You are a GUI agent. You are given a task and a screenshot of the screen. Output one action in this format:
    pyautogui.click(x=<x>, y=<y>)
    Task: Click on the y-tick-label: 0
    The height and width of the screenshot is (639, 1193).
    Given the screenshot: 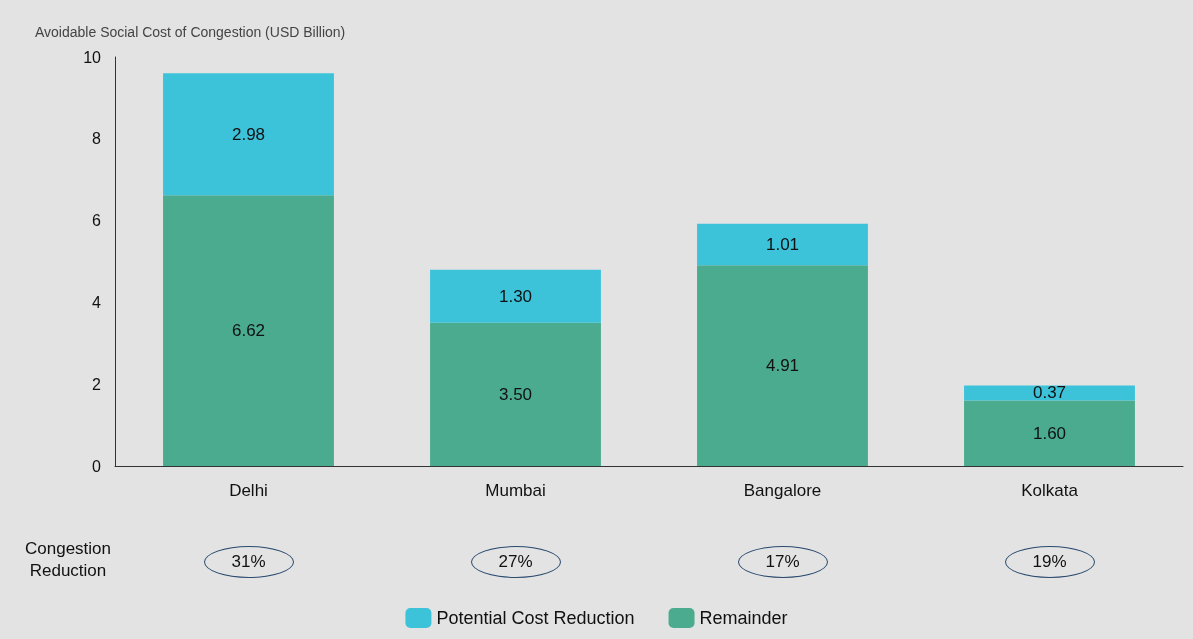 What is the action you would take?
    pyautogui.click(x=97, y=466)
    